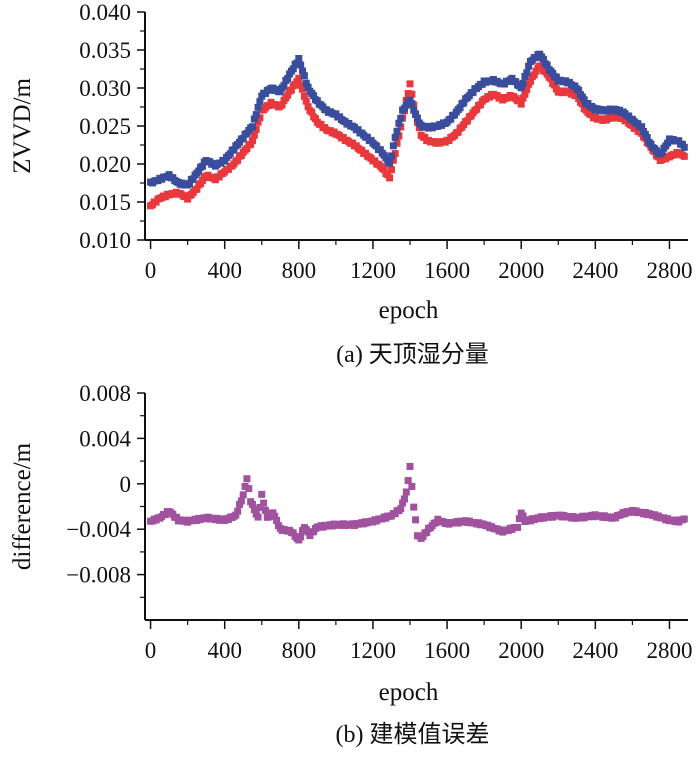  I want to click on panel-caption: (a) 天顶湿分量, so click(412, 354).